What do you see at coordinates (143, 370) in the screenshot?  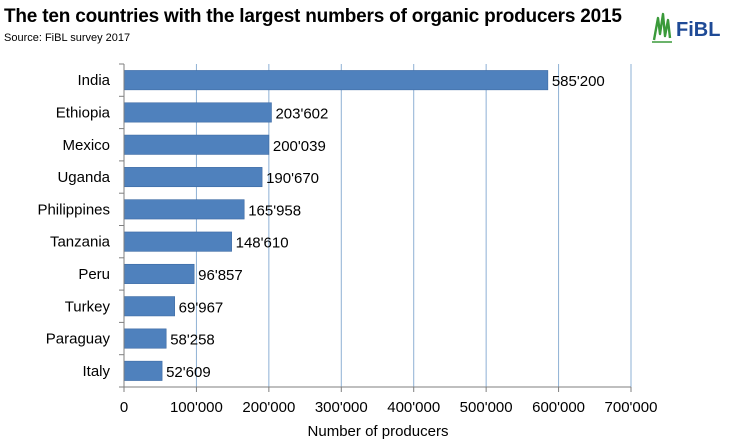 I see `bar-italy` at bounding box center [143, 370].